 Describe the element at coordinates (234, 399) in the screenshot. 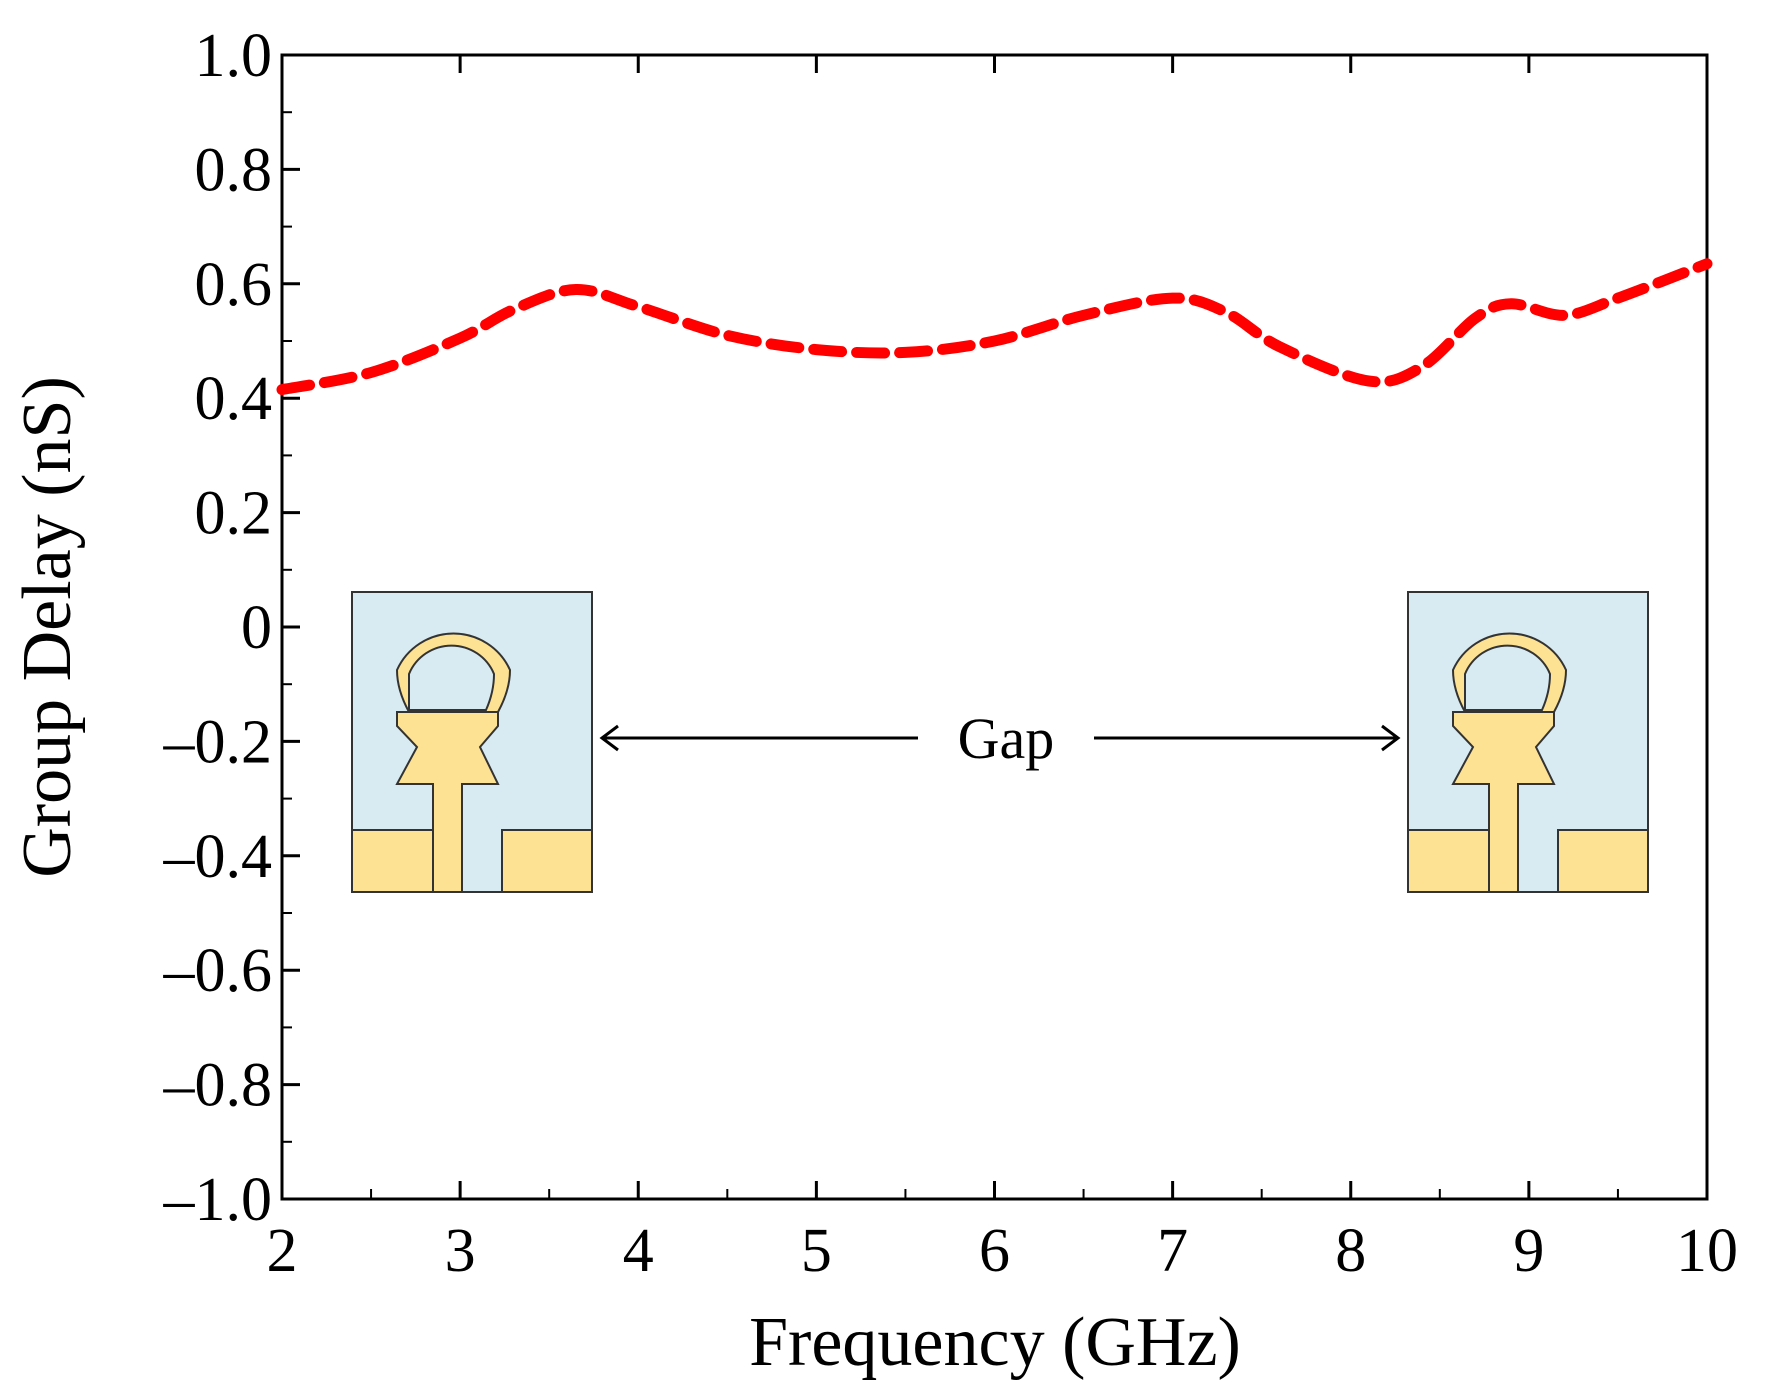

I see `y-tick-label: 0.4` at that location.